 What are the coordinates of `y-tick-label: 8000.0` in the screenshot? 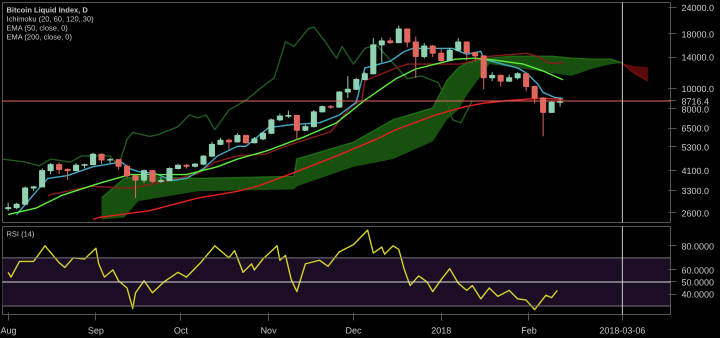 It's located at (696, 109).